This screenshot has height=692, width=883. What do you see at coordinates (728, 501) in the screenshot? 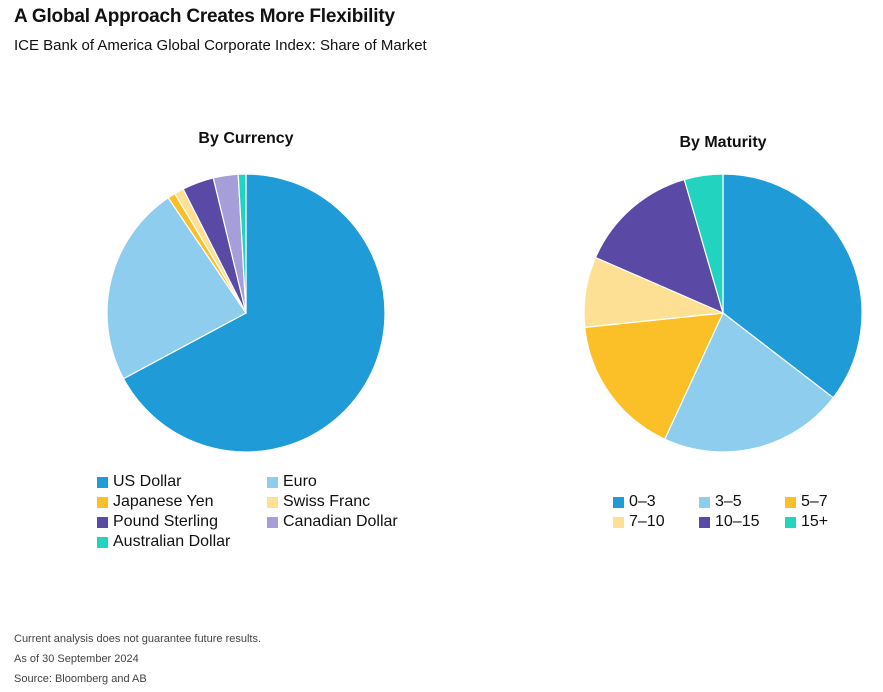
I see `legend-label: 3–5` at bounding box center [728, 501].